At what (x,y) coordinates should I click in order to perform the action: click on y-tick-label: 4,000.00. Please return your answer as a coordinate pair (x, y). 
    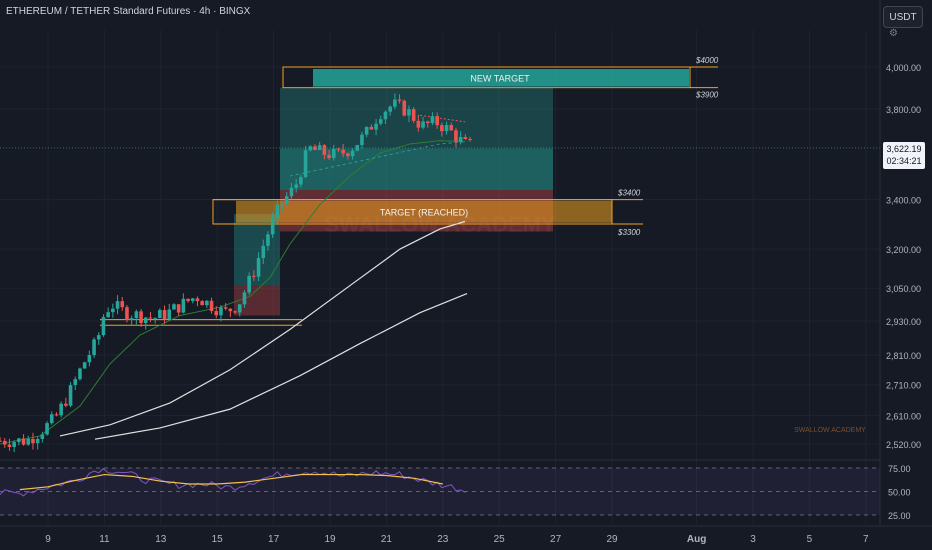
    Looking at the image, I should click on (903, 68).